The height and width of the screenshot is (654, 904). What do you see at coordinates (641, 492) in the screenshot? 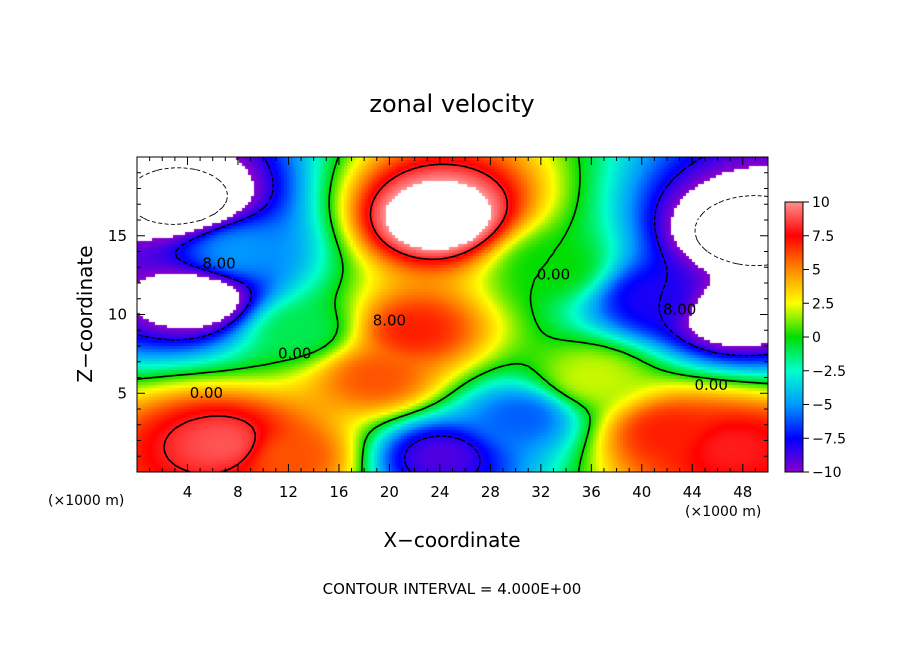
I see `x-tick-label: 40` at bounding box center [641, 492].